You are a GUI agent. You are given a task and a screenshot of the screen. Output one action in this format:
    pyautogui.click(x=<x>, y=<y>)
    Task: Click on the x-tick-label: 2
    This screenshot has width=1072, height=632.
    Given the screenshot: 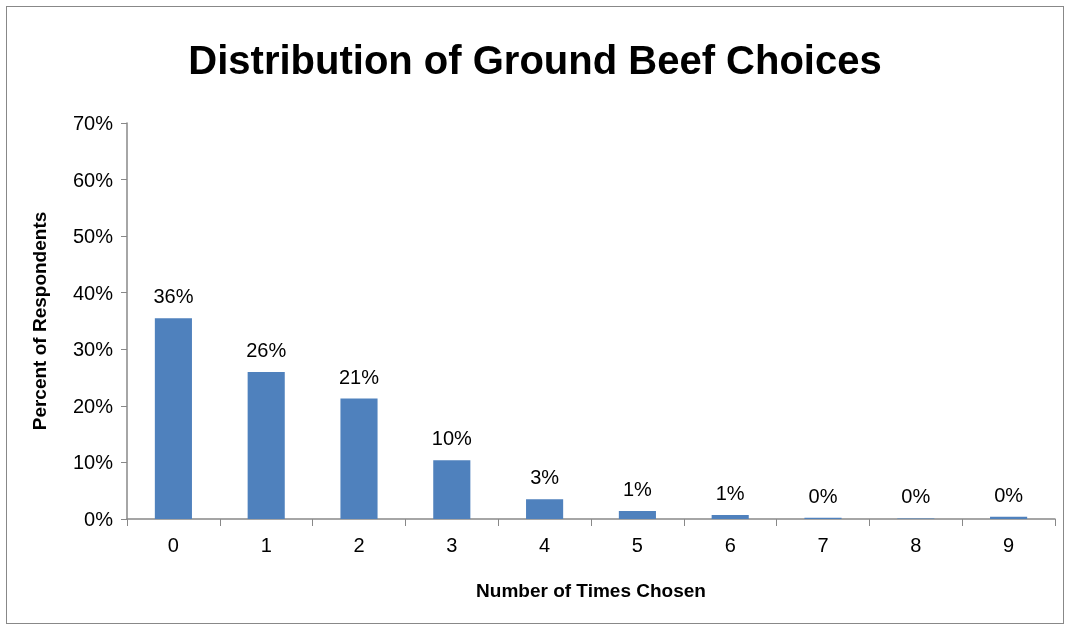 What is the action you would take?
    pyautogui.click(x=359, y=545)
    